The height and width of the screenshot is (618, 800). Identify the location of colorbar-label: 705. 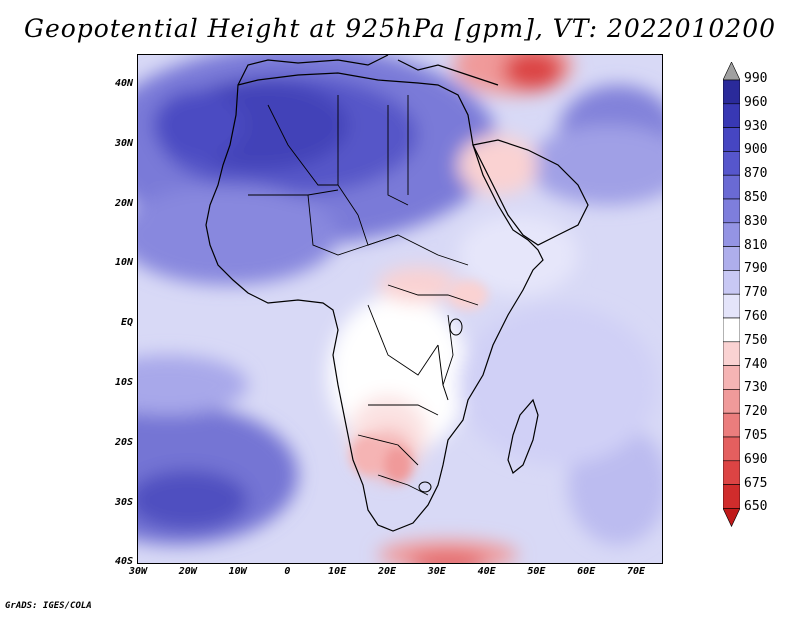
(756, 435).